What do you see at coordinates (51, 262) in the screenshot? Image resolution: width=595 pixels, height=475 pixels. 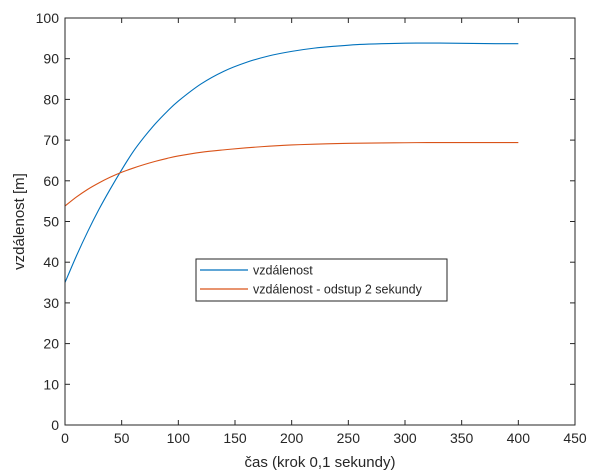 I see `y-tick-label: 40` at bounding box center [51, 262].